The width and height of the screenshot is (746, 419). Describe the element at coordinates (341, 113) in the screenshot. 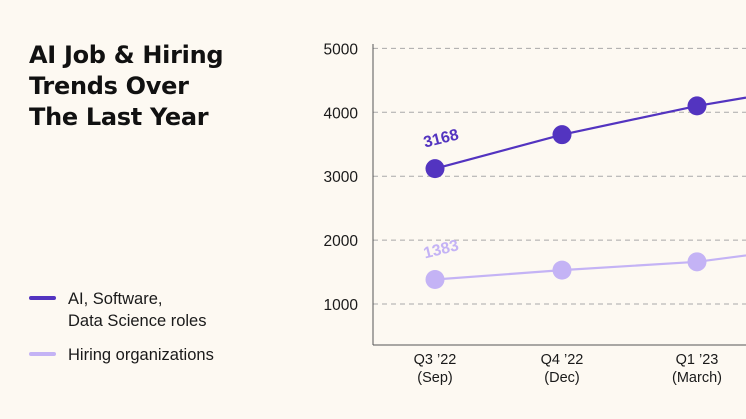

I see `y-tick-label-4000: 4000` at that location.